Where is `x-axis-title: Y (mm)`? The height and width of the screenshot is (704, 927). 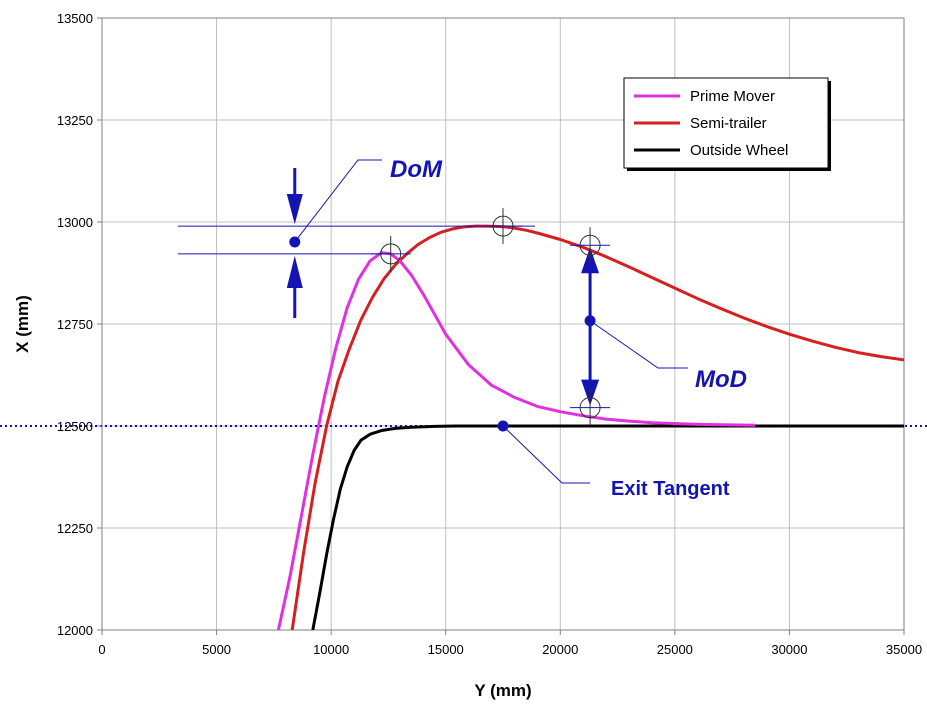
x-axis-title: Y (mm) is located at coordinates (502, 690).